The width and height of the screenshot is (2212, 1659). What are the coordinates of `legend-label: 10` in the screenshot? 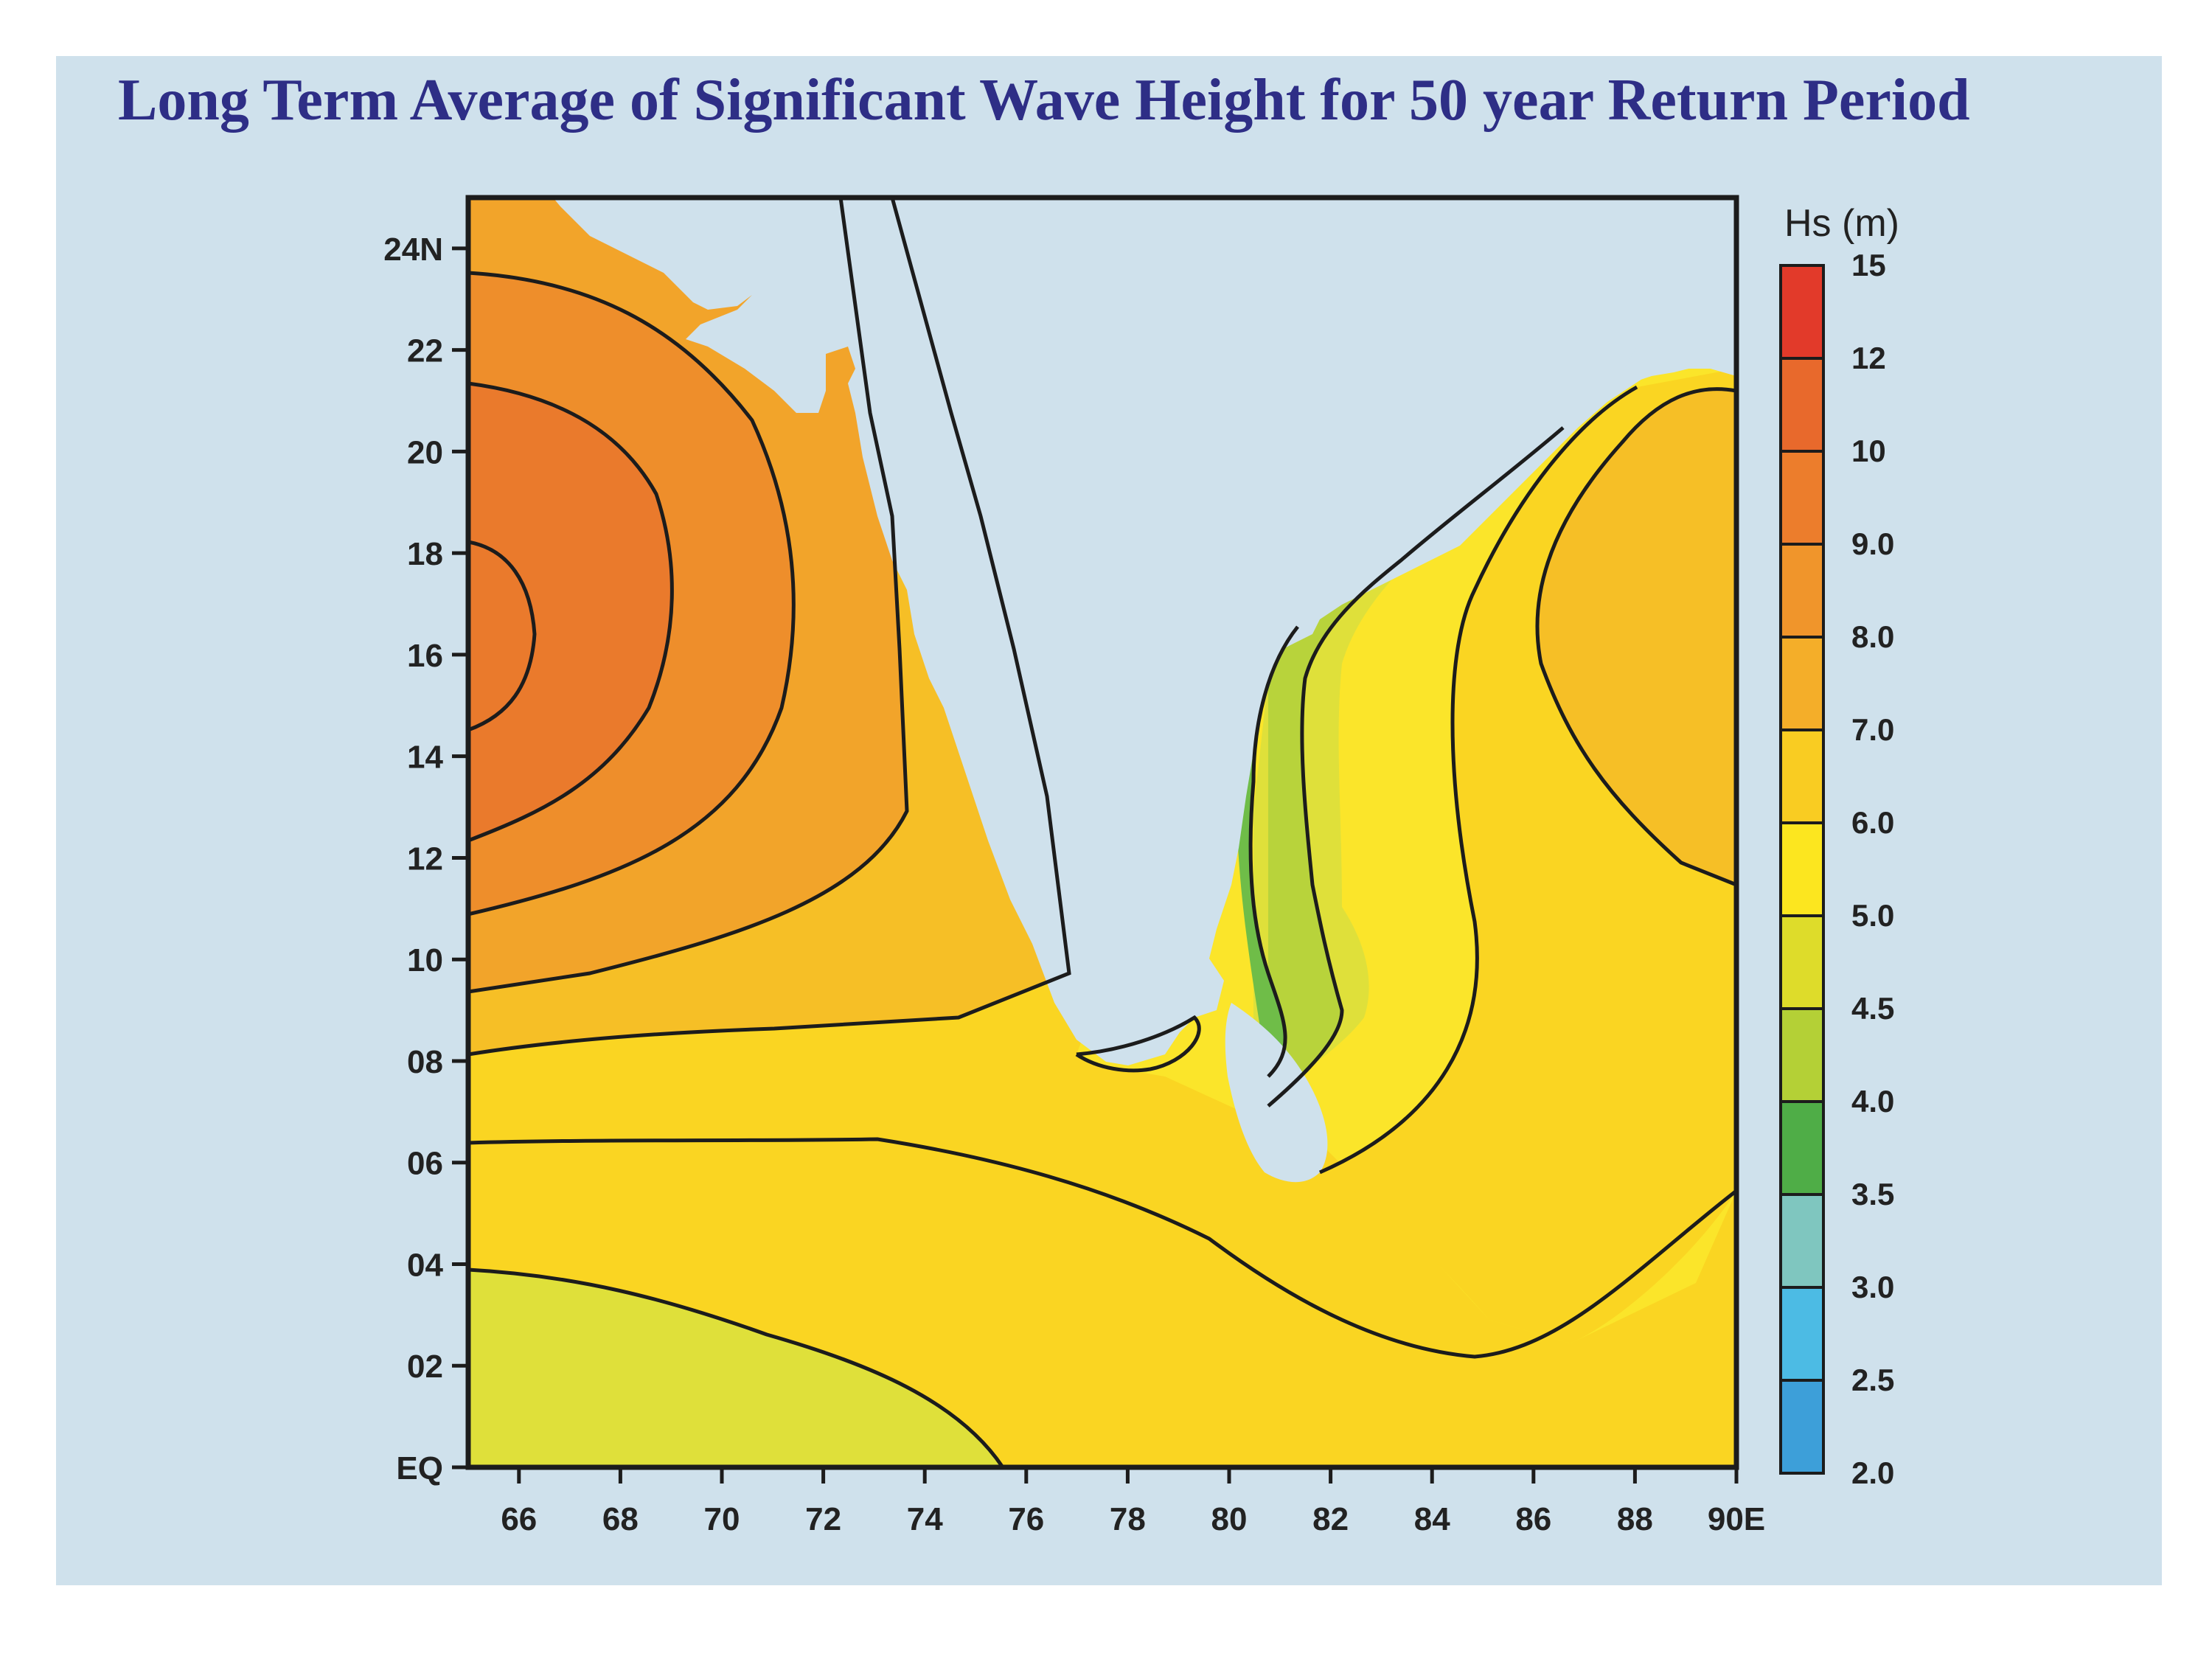 It's located at (1868, 451).